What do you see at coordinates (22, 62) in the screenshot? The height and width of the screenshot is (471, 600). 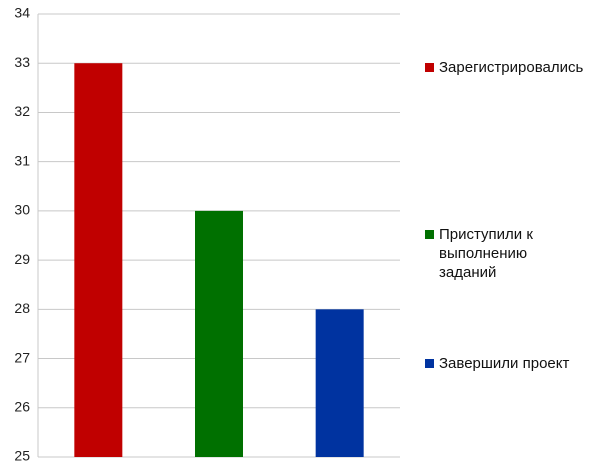 I see `y-tick-label: 33` at bounding box center [22, 62].